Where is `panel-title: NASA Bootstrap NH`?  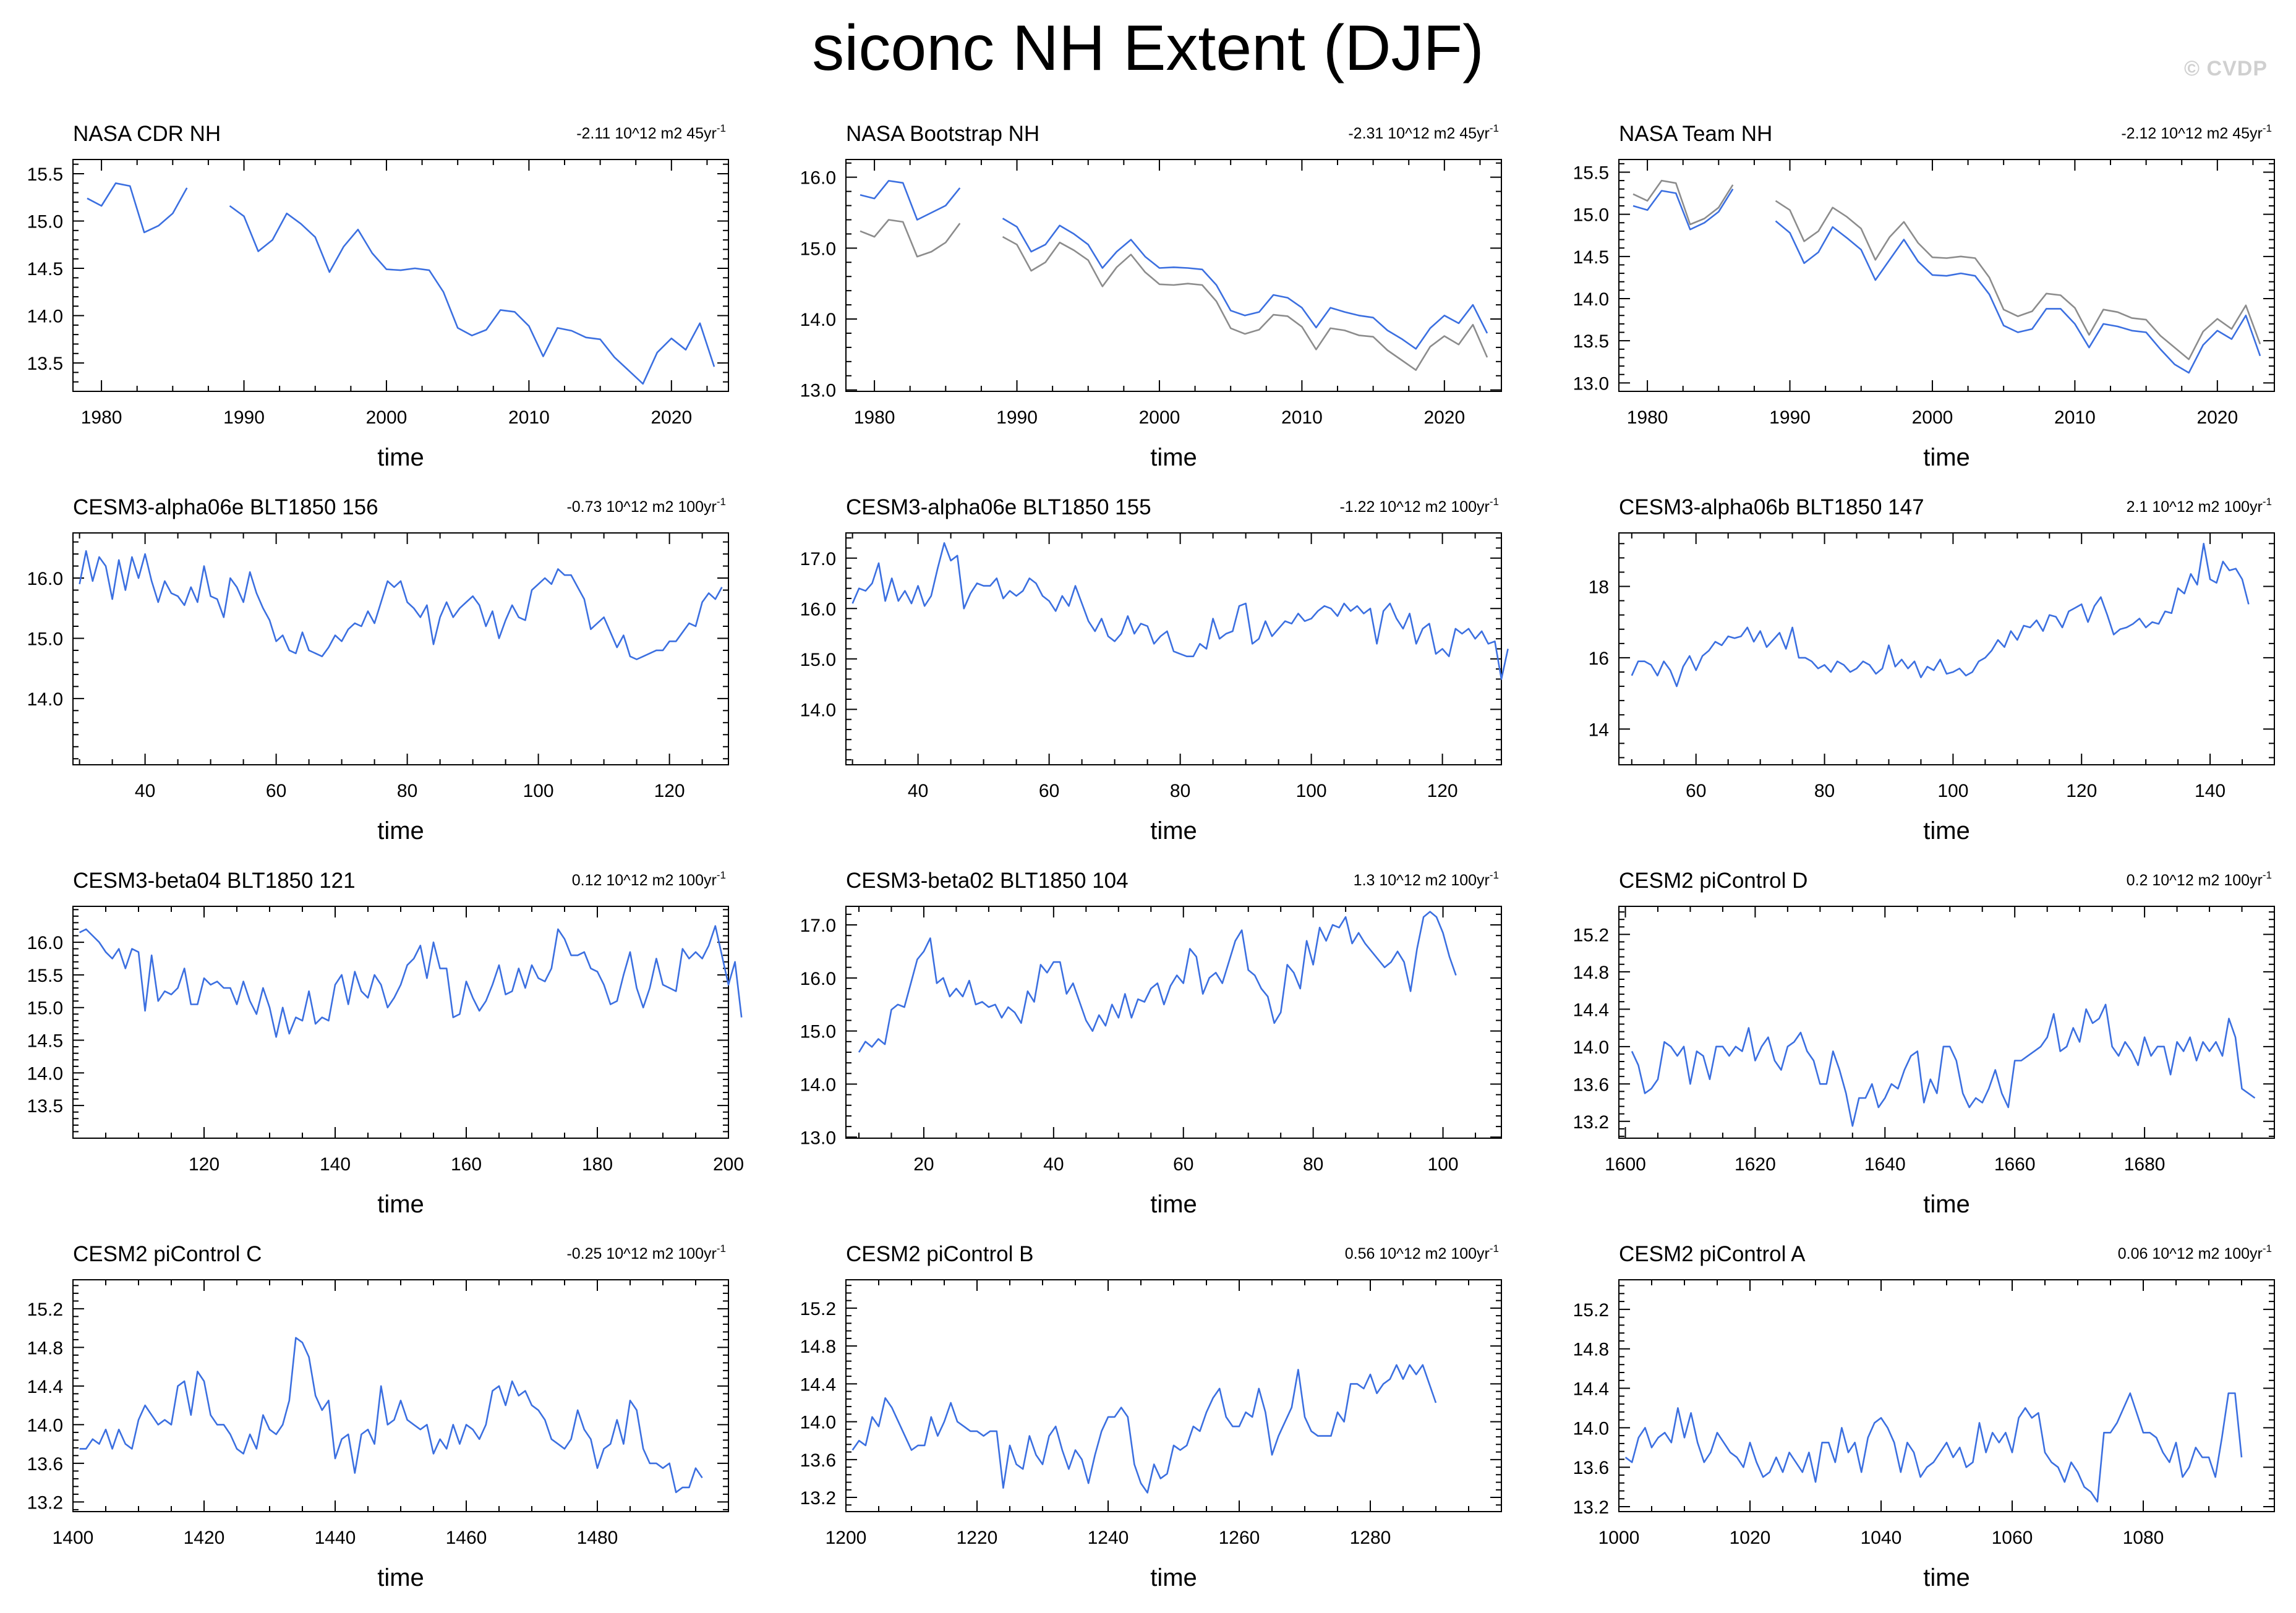
panel-title: NASA Bootstrap NH is located at coordinates (942, 134).